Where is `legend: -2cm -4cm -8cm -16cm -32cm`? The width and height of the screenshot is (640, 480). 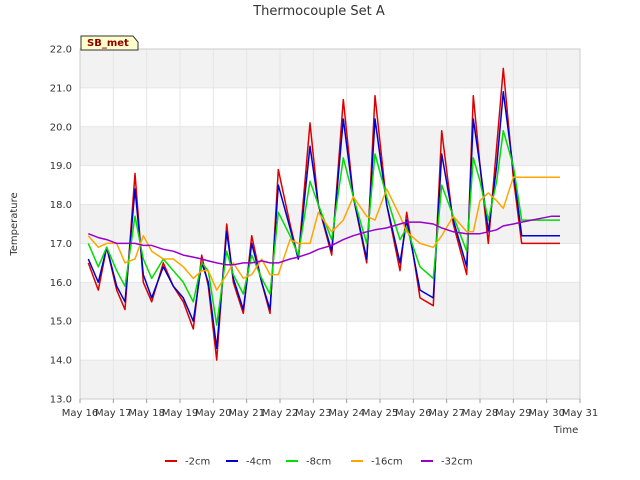
legend: -2cm -4cm -8cm -16cm -32cm is located at coordinates (319, 462).